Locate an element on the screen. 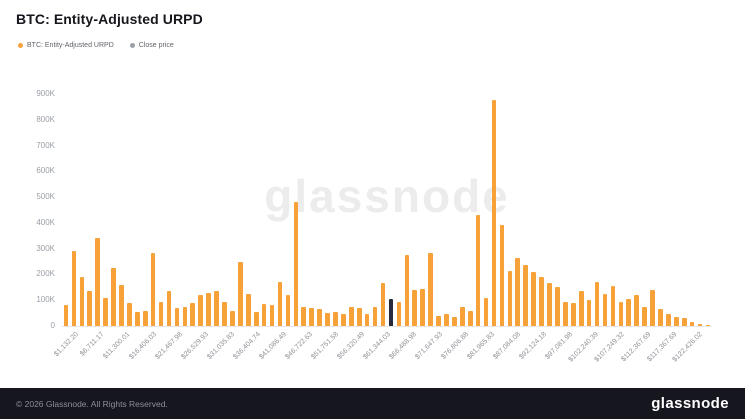  x-axis-tick-label: $31,035.83 is located at coordinates (221, 346).